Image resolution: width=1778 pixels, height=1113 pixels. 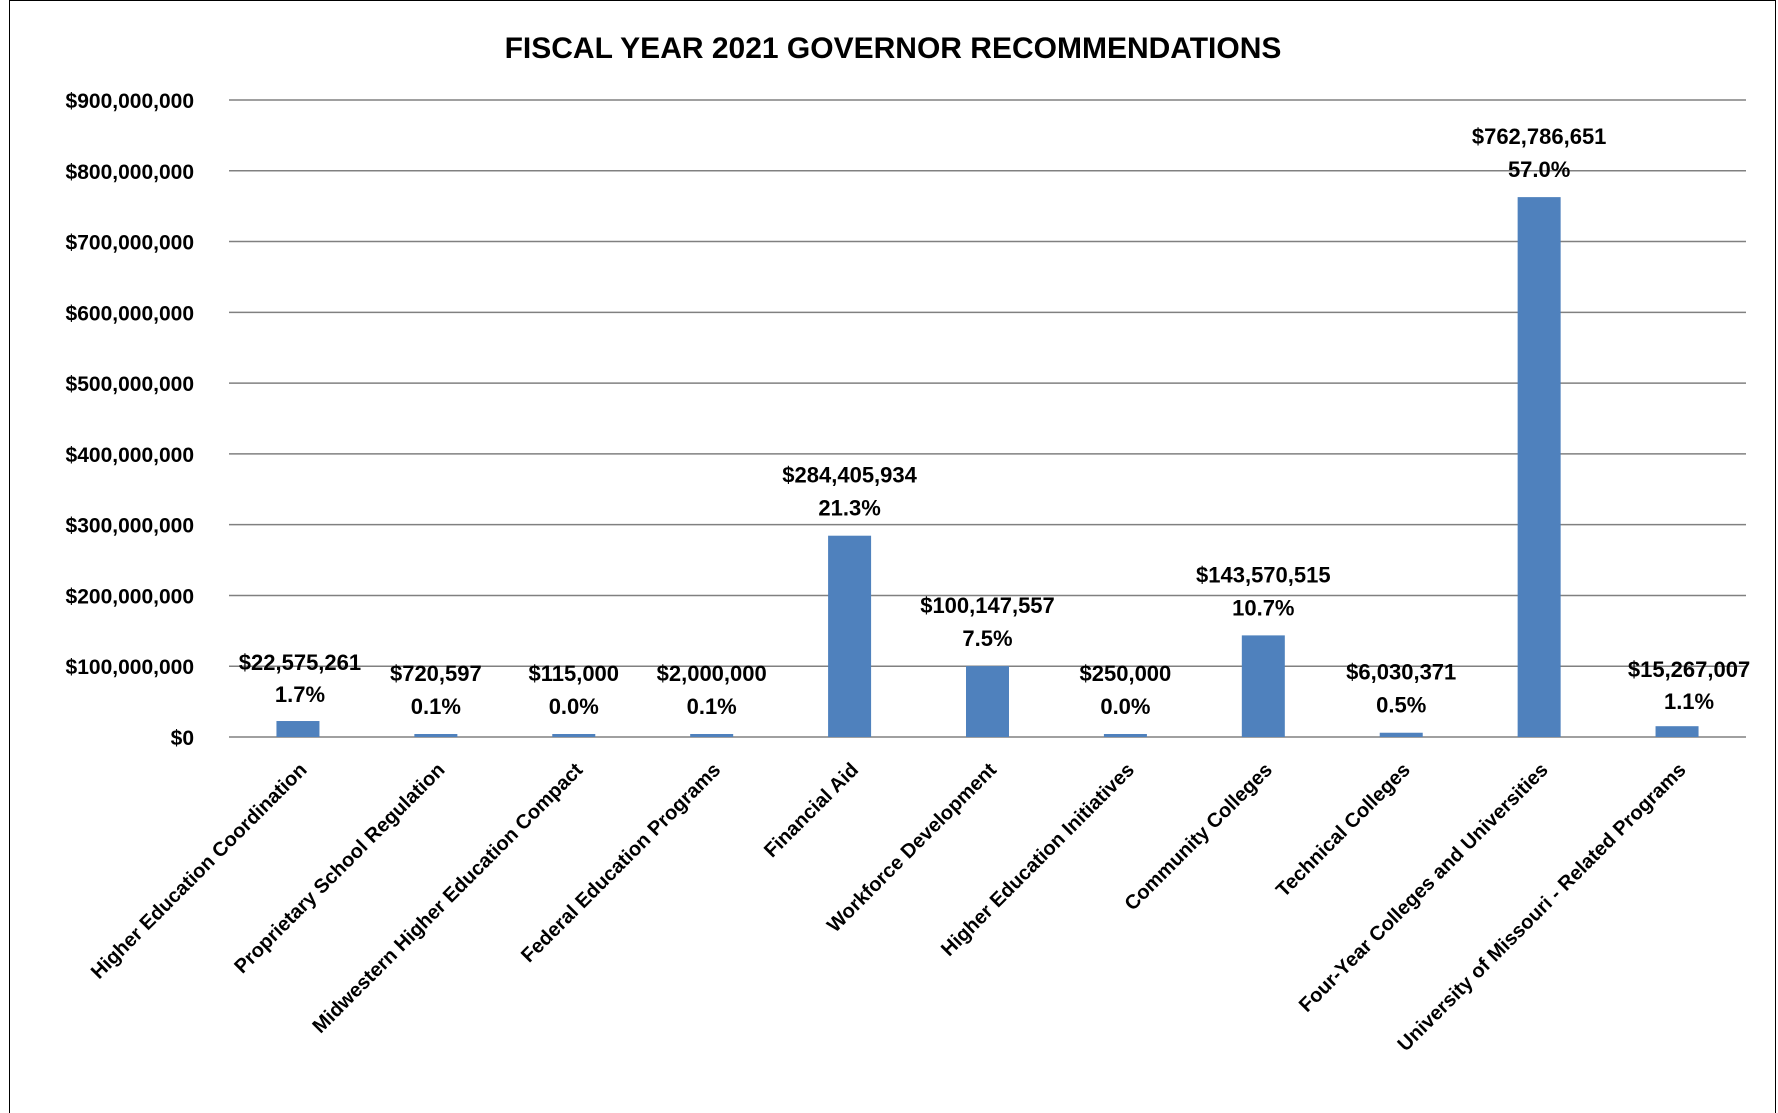 What do you see at coordinates (130, 313) in the screenshot?
I see `y-tick-label: $600,000,000` at bounding box center [130, 313].